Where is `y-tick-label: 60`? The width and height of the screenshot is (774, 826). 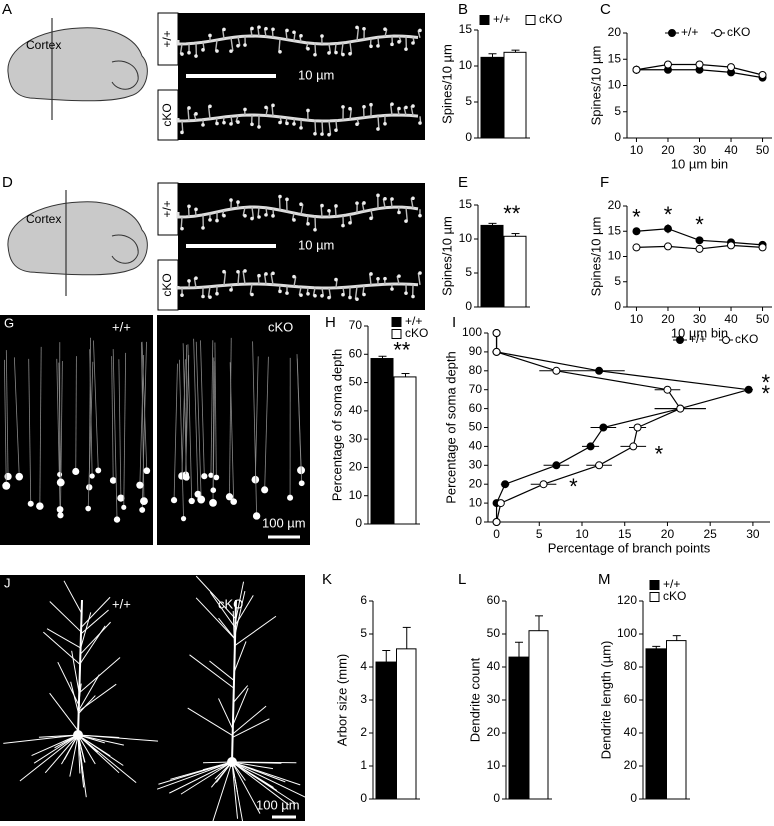 y-tick-label: 60 is located at coordinates (494, 600).